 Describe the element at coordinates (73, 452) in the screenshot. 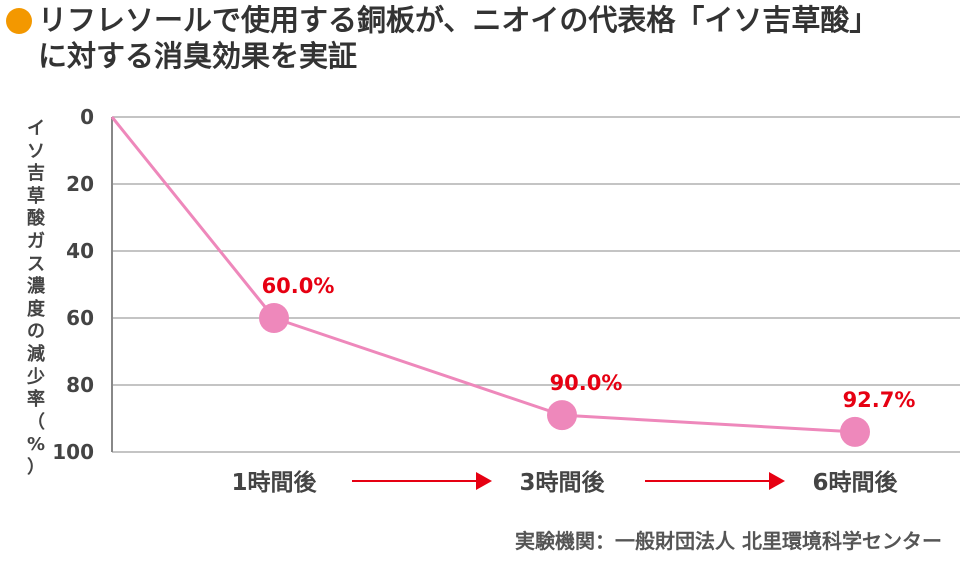

I see `y-tick-label: 100` at that location.